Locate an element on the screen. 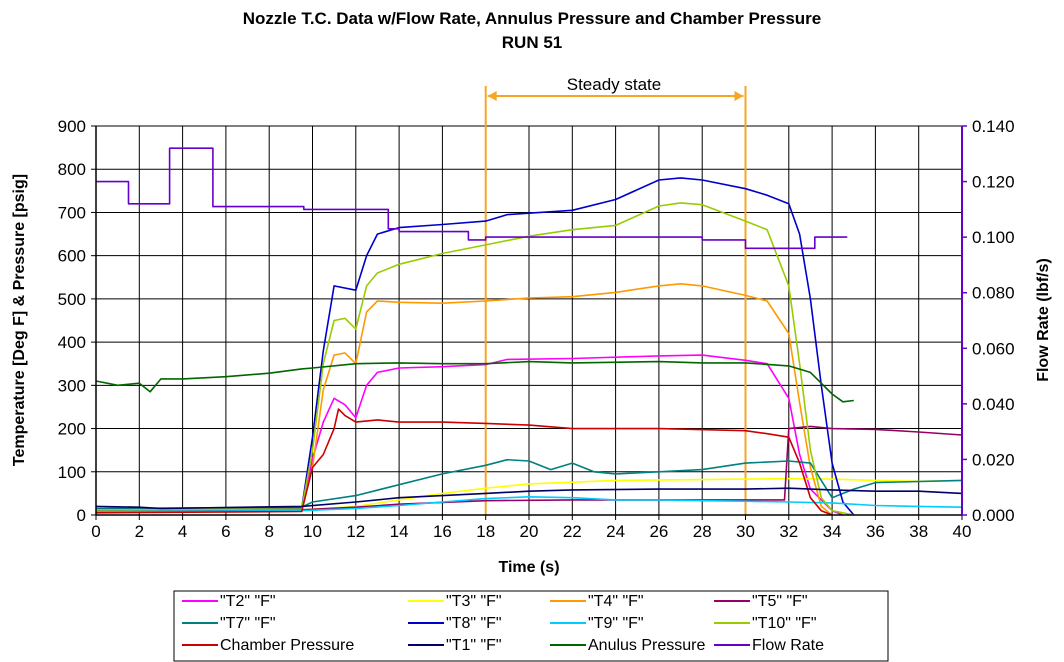 The height and width of the screenshot is (662, 1064). y-tick-label: 300 is located at coordinates (72, 385).